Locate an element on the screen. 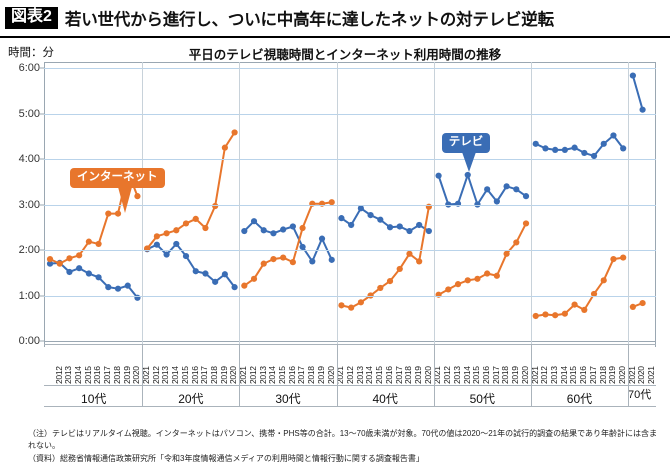 This screenshot has width=670, height=472. y-tick-label: 1:00 is located at coordinates (29, 295).